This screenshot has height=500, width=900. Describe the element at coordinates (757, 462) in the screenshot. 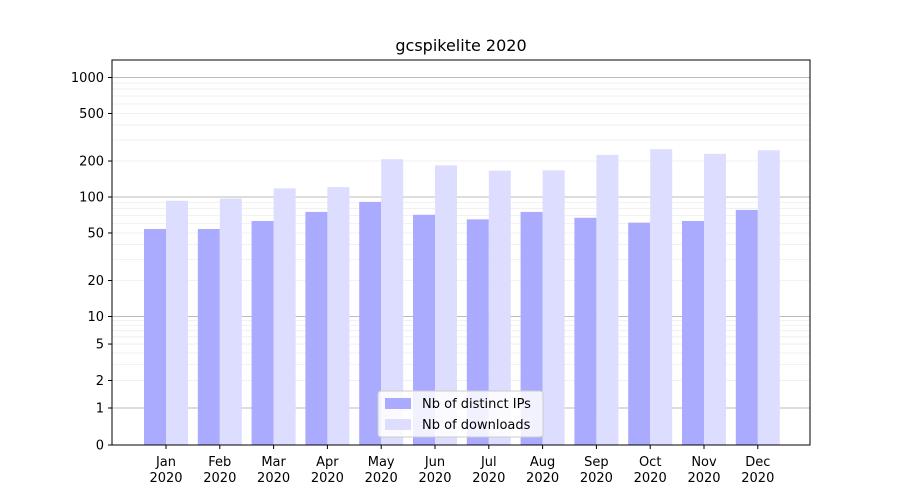

I see `x-tick-label: Dec` at that location.